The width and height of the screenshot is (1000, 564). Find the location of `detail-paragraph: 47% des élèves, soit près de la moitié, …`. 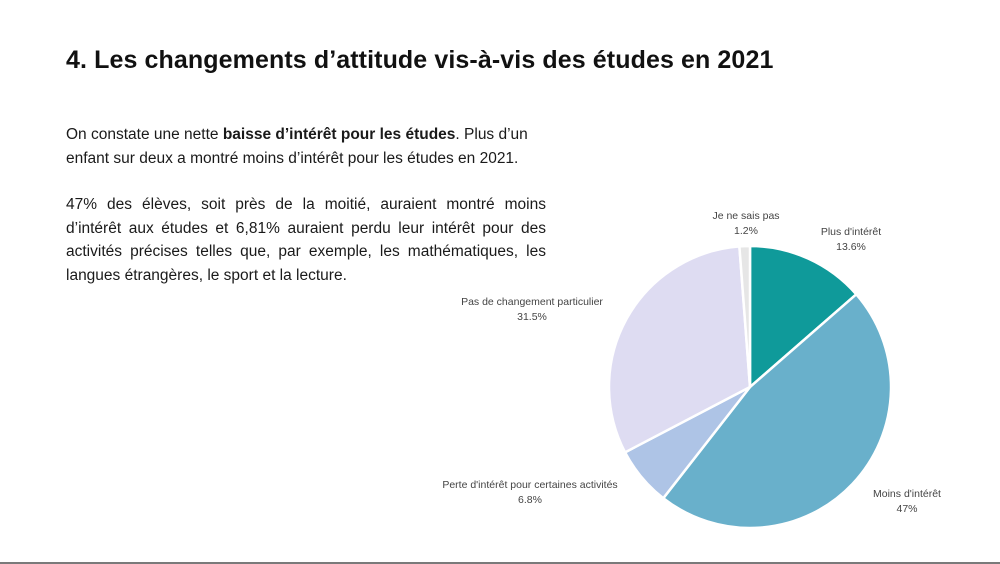

detail-paragraph: 47% des élèves, soit près de la moitié, … is located at coordinates (306, 240).